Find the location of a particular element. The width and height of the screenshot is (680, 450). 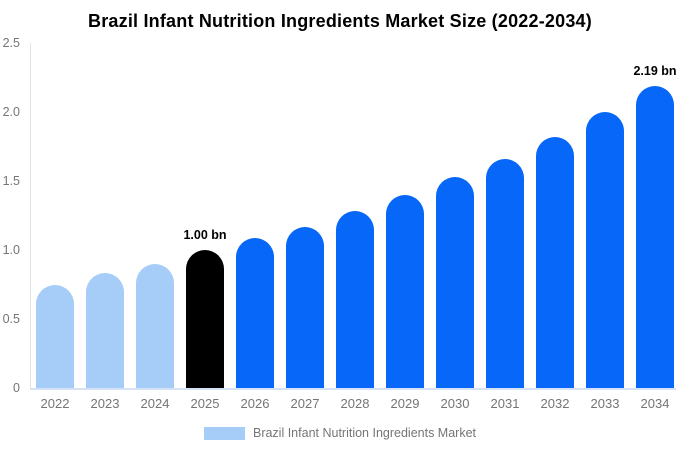

y-axis-line is located at coordinates (30, 215).